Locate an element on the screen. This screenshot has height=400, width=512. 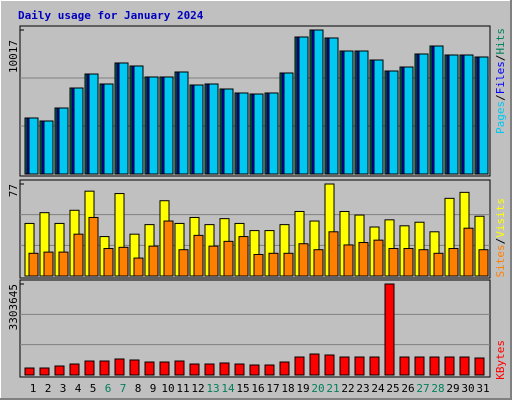
x-tick-label: 27 is located at coordinates (422, 388).